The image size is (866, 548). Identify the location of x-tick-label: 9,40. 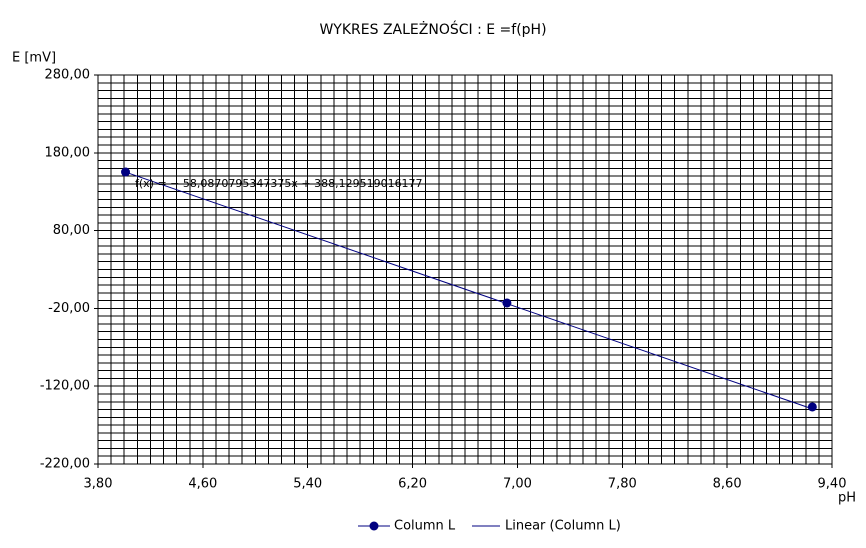
(832, 484).